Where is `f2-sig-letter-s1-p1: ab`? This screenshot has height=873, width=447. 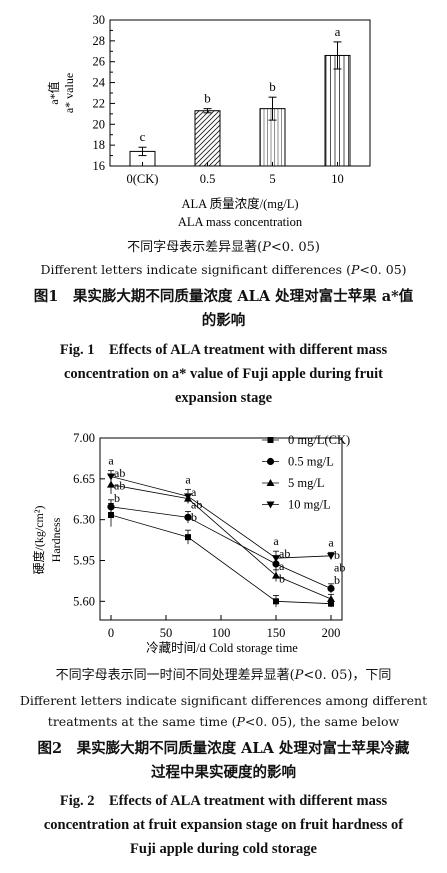
f2-sig-letter-s1-p1: ab is located at coordinates (196, 504).